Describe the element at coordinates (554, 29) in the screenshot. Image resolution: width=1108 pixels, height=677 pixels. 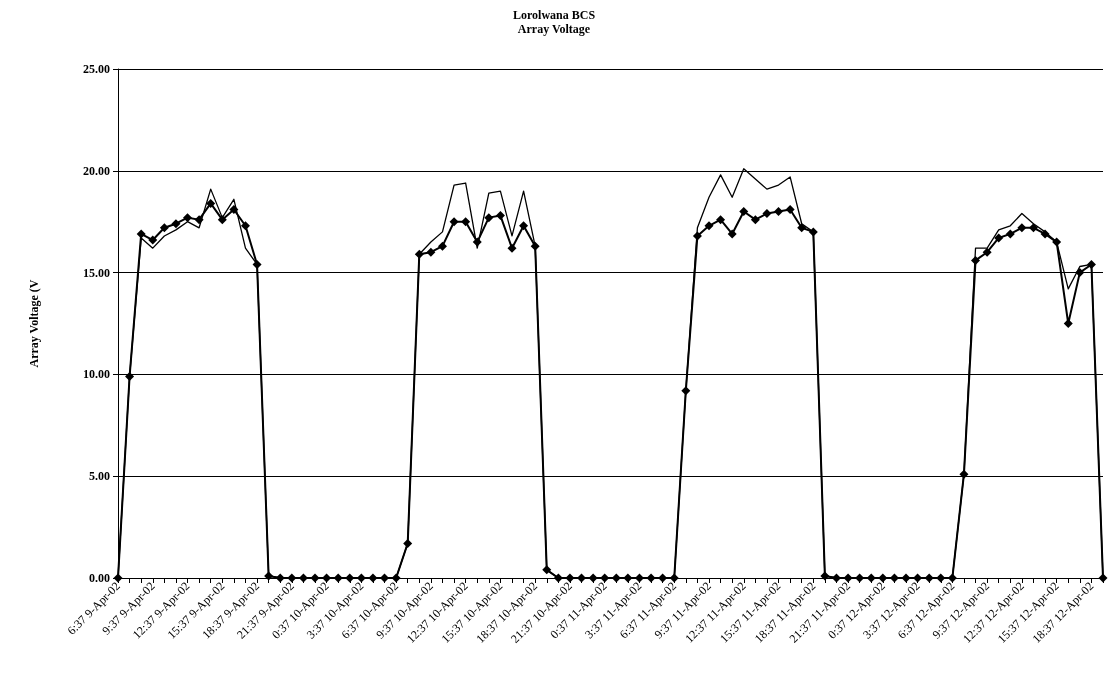
I see `chart-subtitle: Array Voltage` at that location.